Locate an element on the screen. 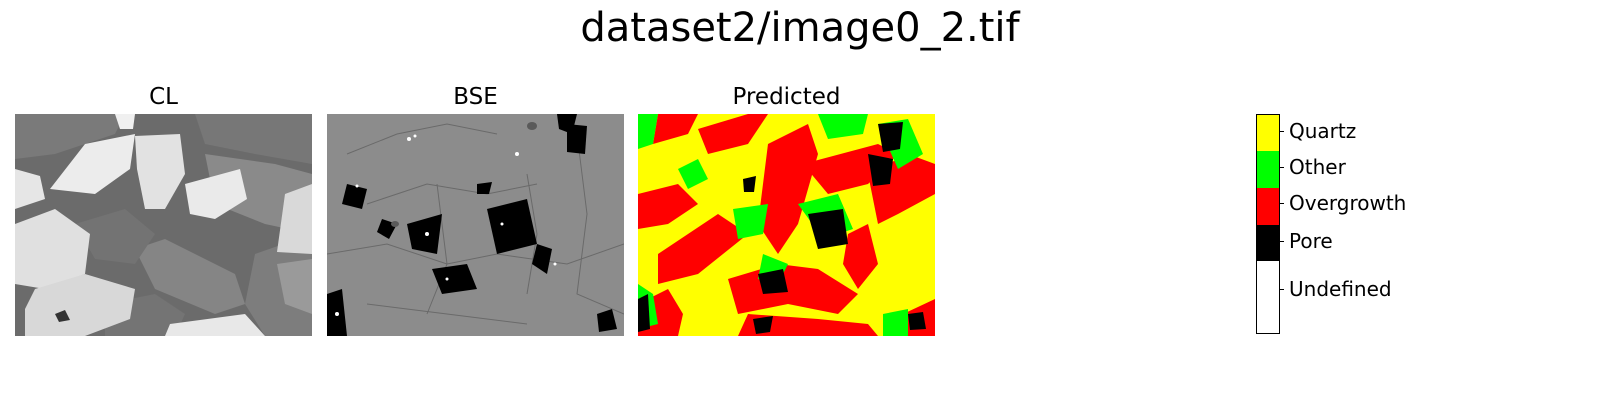  cl-panel-title: CL is located at coordinates (163, 97).